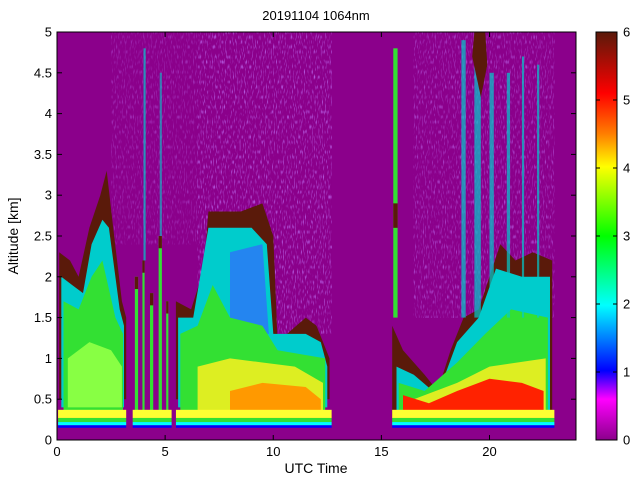 The height and width of the screenshot is (480, 640). What do you see at coordinates (43, 236) in the screenshot?
I see `y-tick-label: 2.5` at bounding box center [43, 236].